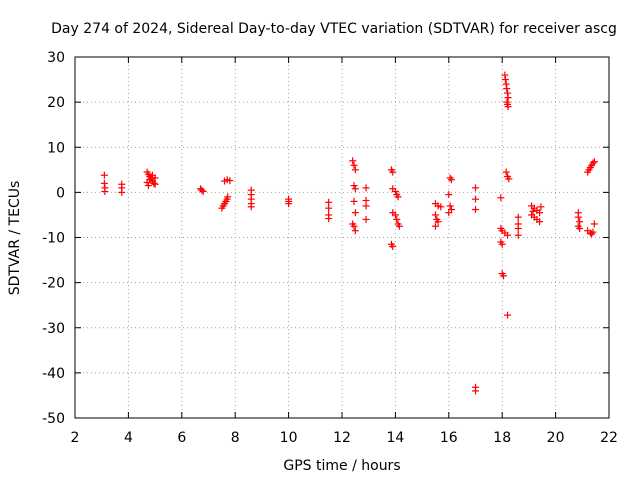  I want to click on x-tick-label: 2, so click(75, 438).